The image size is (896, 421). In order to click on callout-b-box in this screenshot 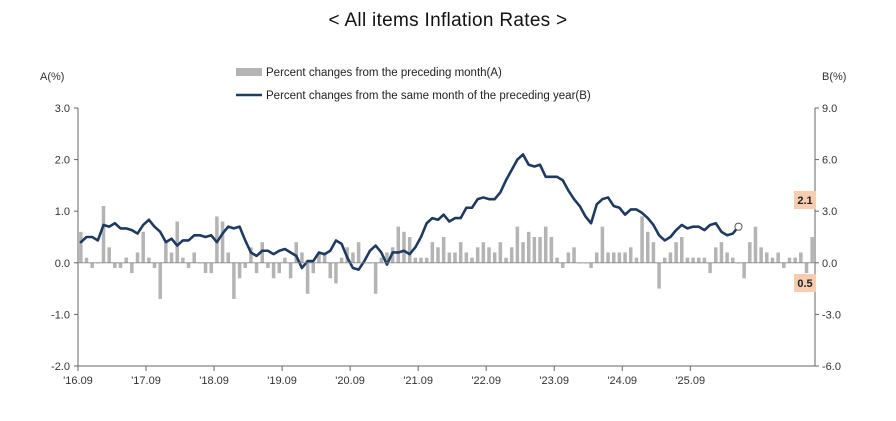, I will do `click(805, 200)`.